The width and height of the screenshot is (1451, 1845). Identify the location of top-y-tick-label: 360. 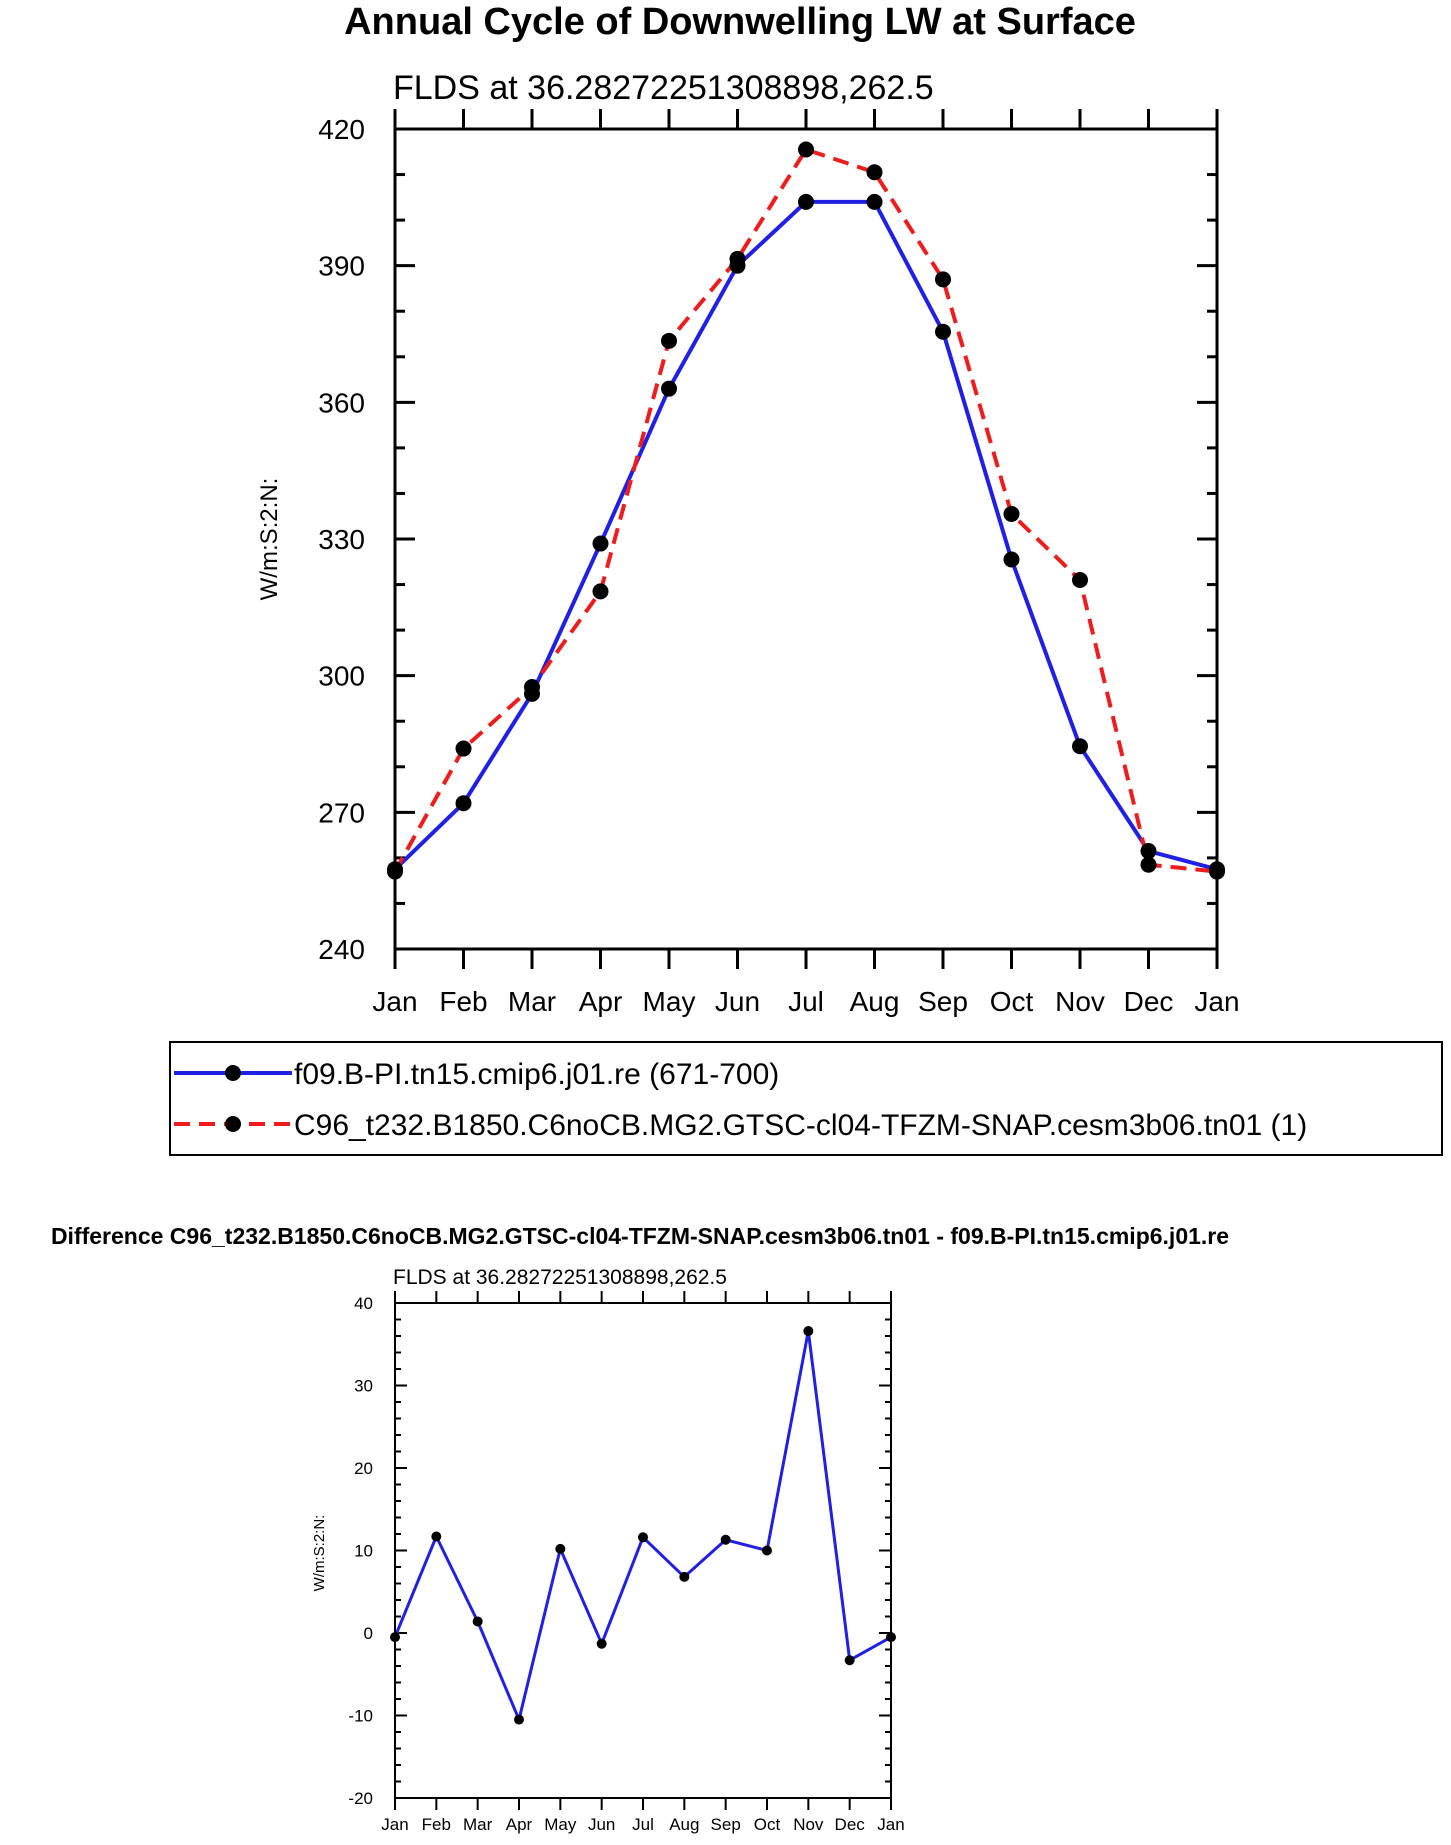
(341, 402).